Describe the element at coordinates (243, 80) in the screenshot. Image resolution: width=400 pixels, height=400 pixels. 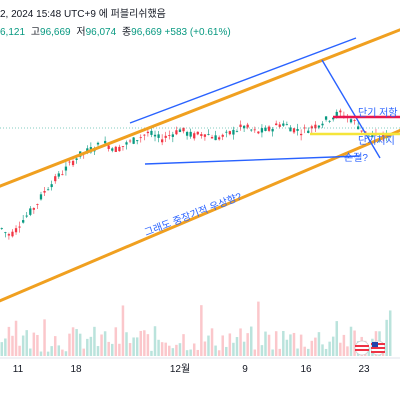
I see `triangle-upper-trendline` at that location.